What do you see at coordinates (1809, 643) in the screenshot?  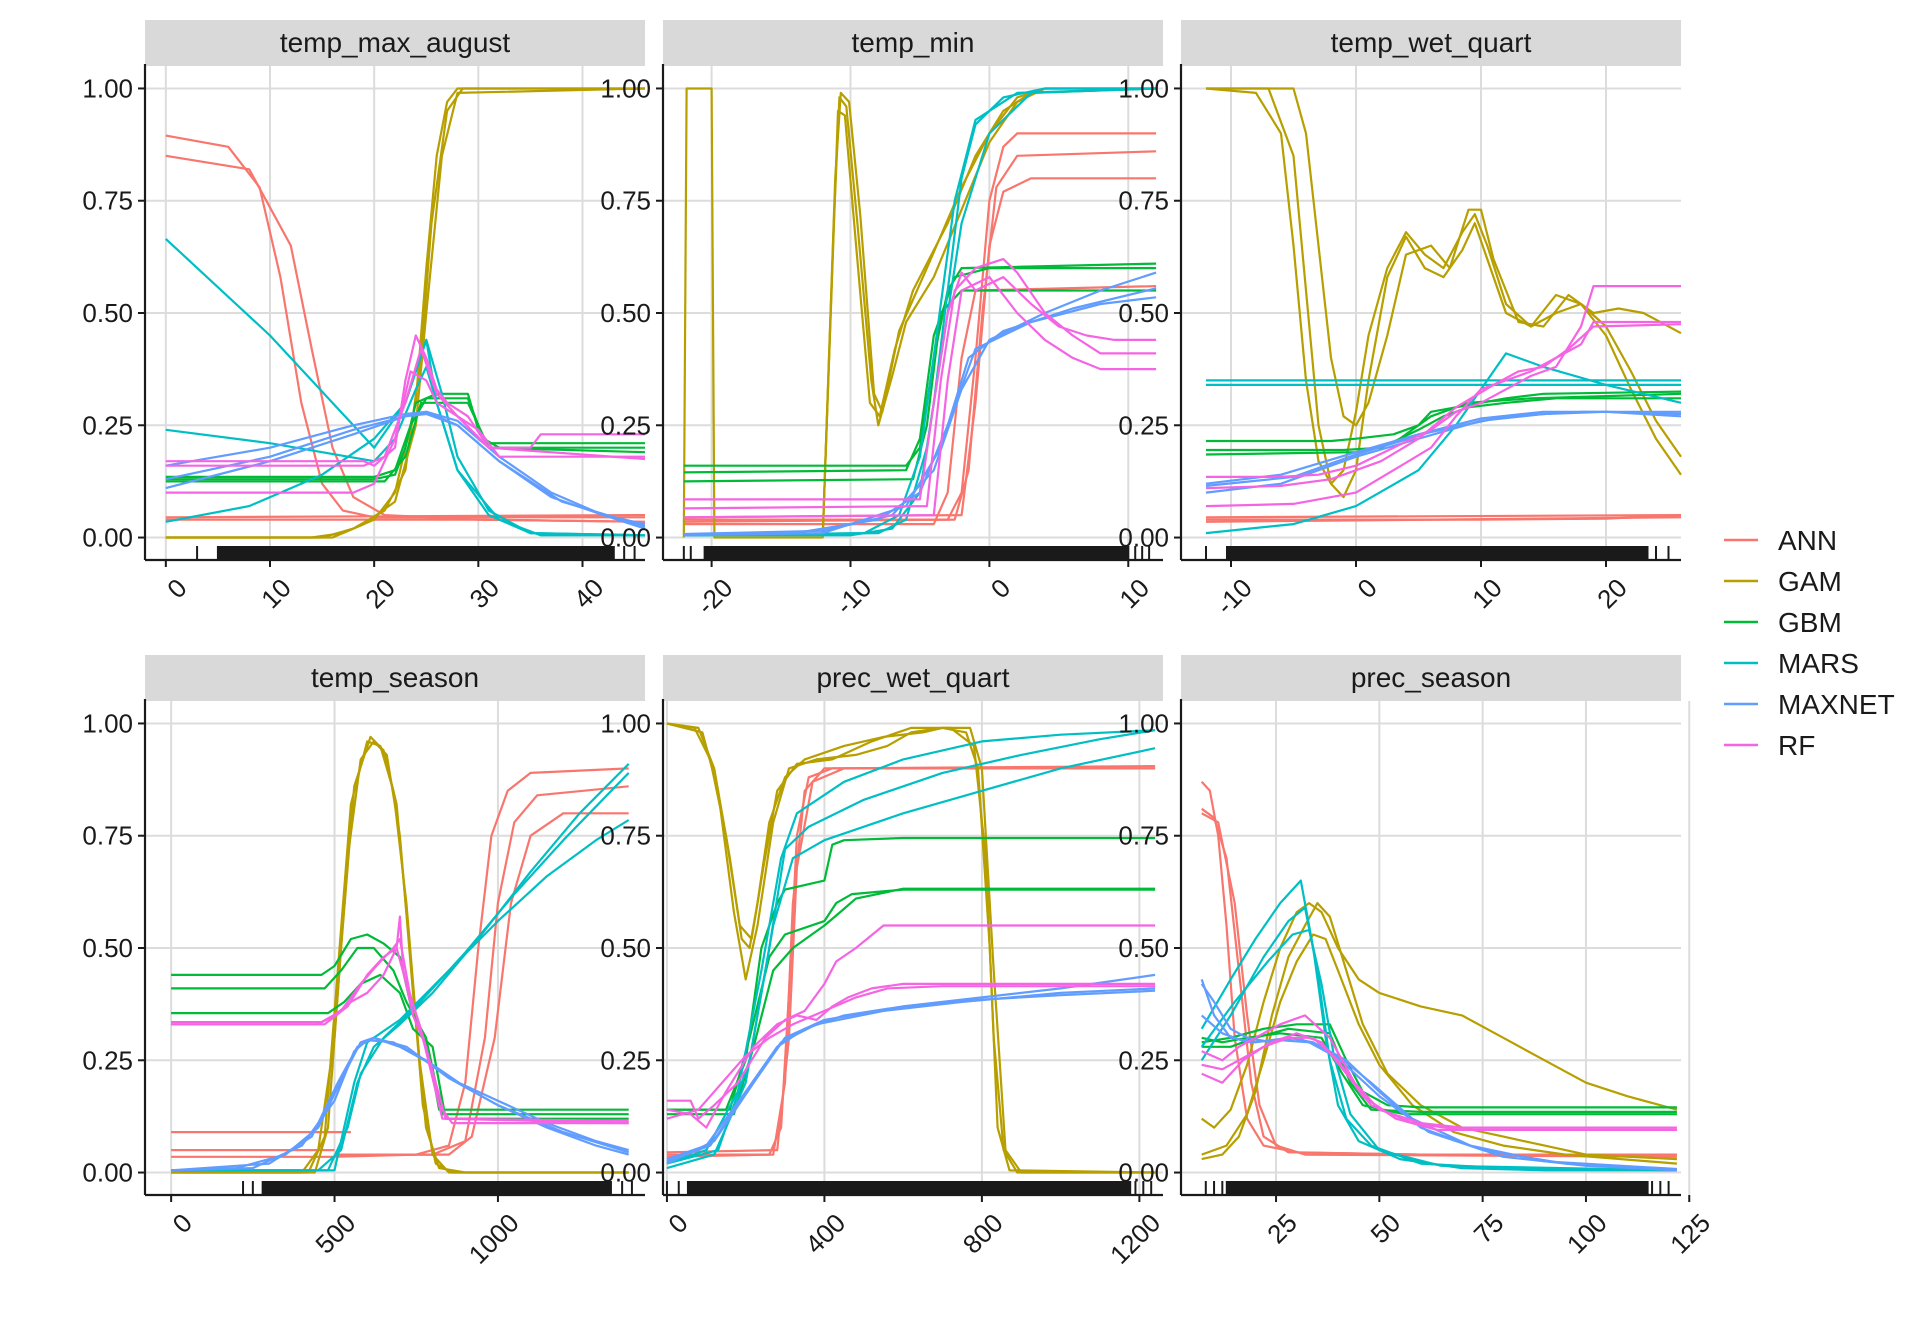 I see `legend: ANN GAM GBM MARS MAXNET RF` at bounding box center [1809, 643].